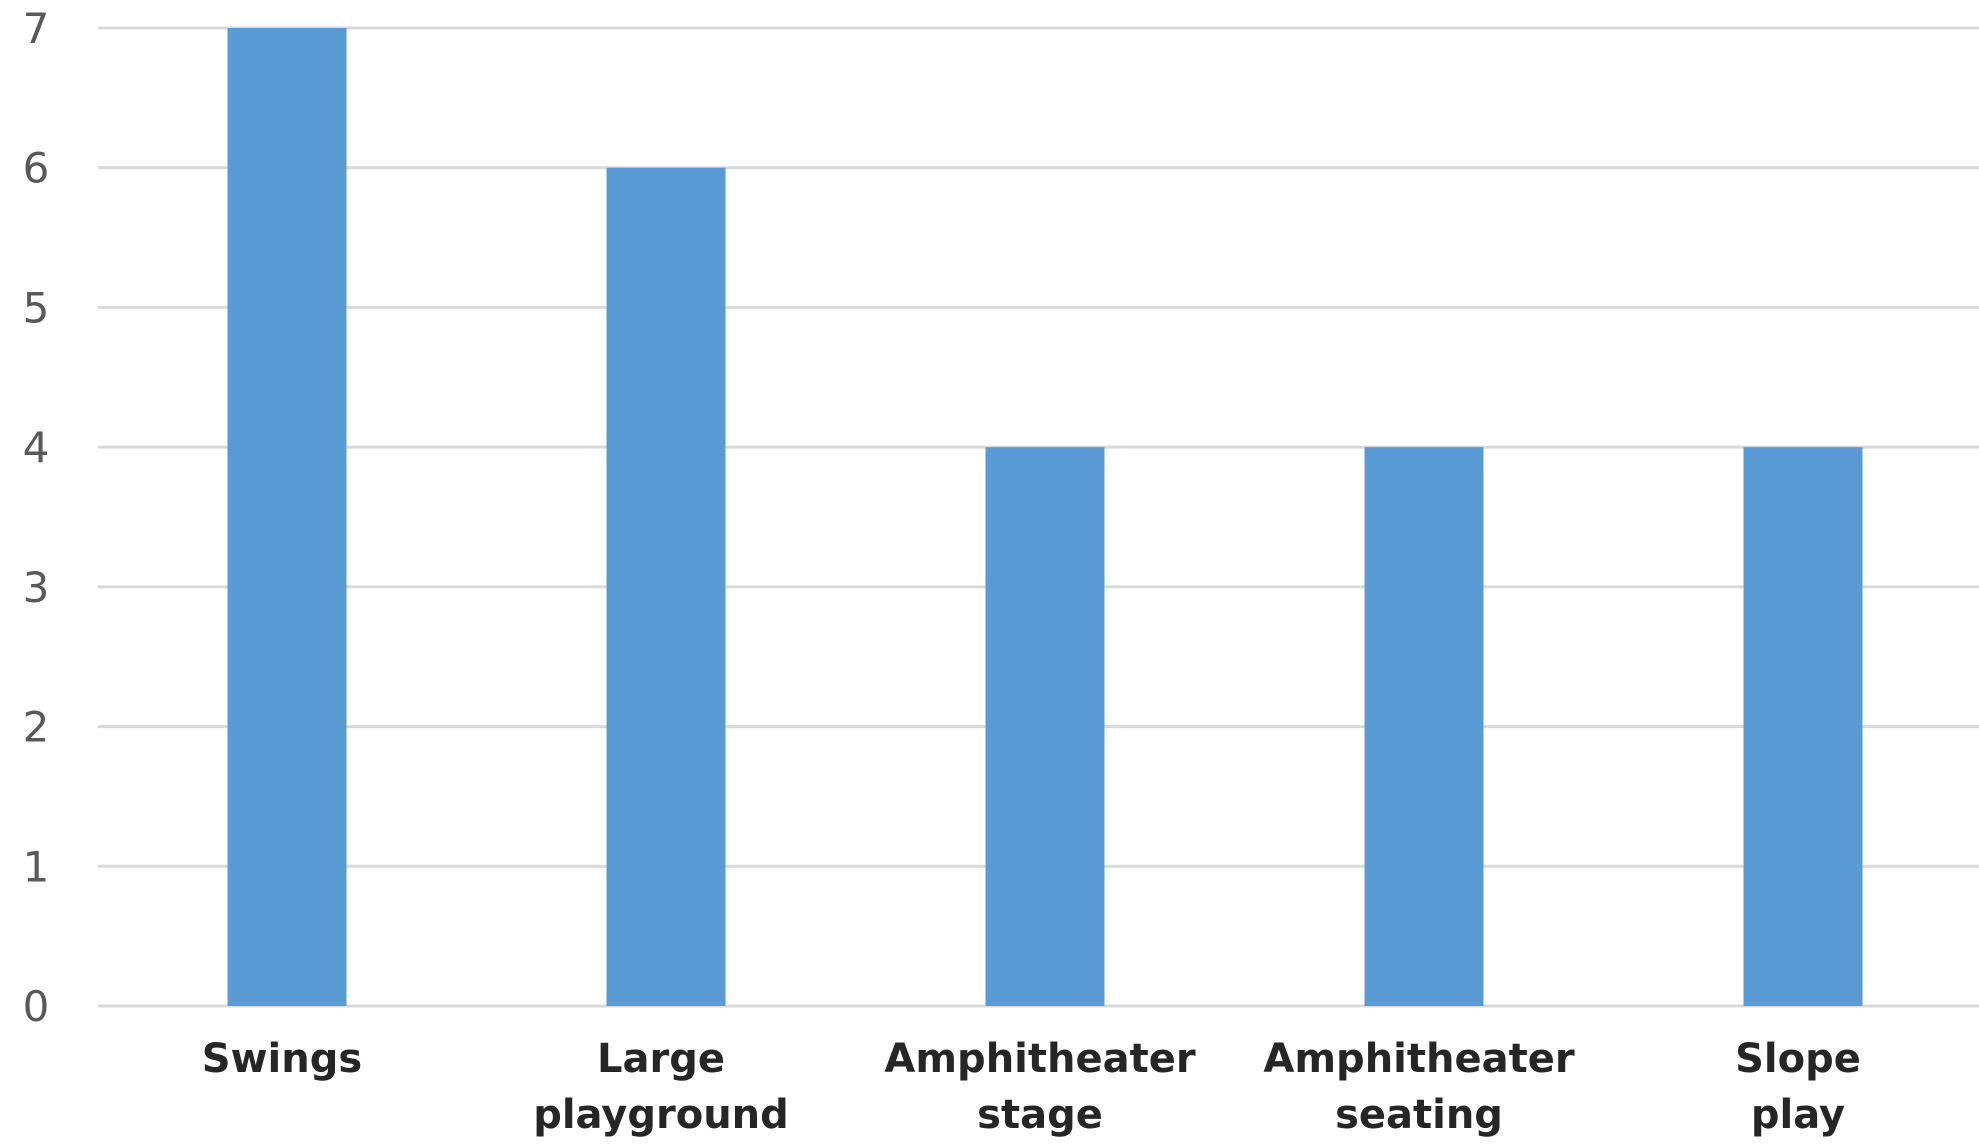 The height and width of the screenshot is (1145, 1979). What do you see at coordinates (36, 168) in the screenshot?
I see `y-tick-label: 6` at bounding box center [36, 168].